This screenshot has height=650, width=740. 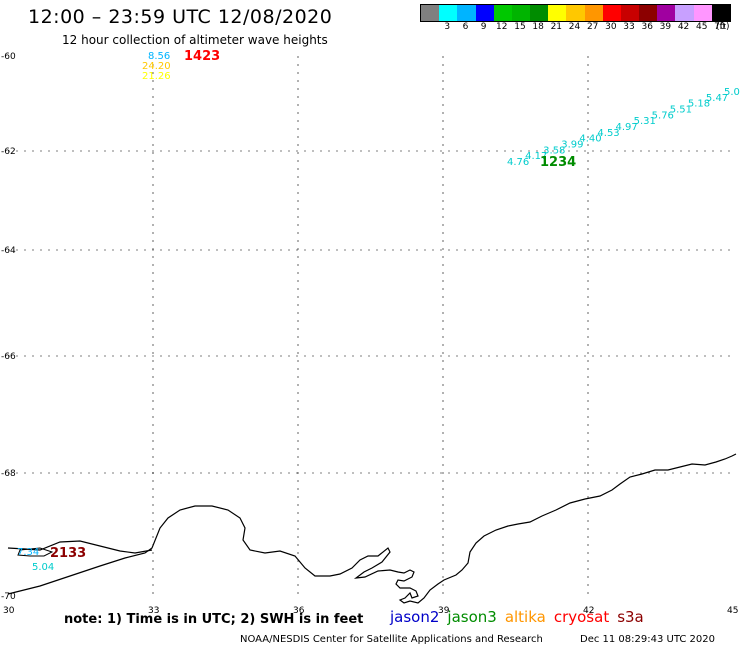 I want to click on generation-timestamp: Dec 11 08:29:43 UTC 2020, so click(x=647, y=639).